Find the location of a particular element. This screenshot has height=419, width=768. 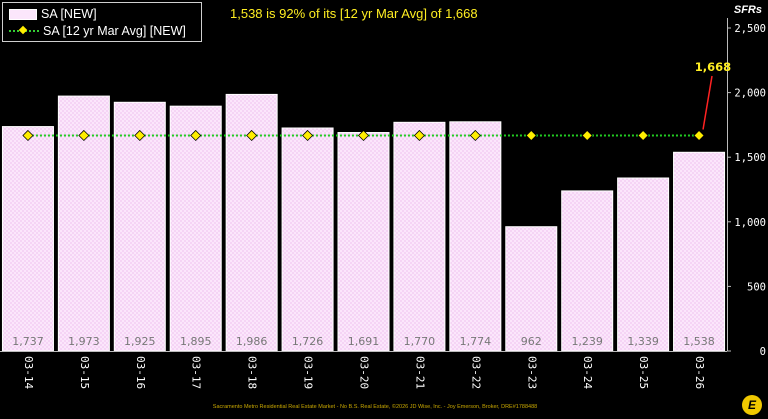

x-tick-label: 03-26 is located at coordinates (699, 372).